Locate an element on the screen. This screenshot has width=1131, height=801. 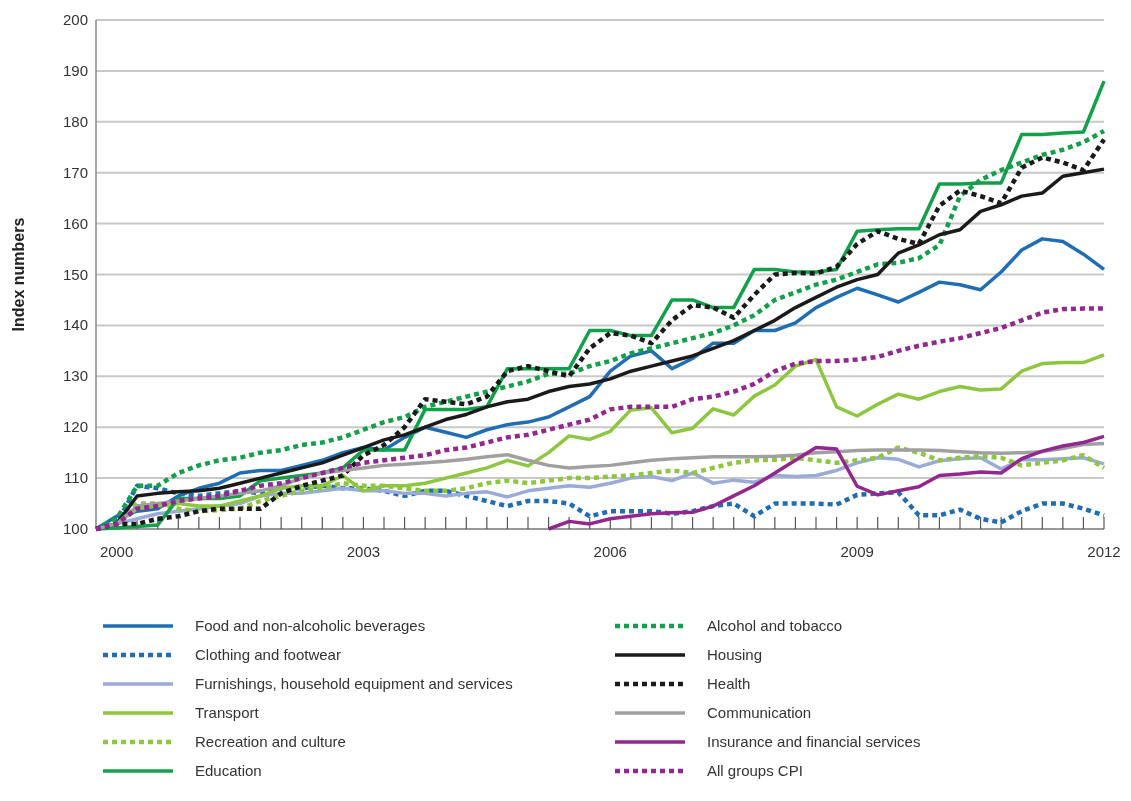
line-series is located at coordinates (826, 482).